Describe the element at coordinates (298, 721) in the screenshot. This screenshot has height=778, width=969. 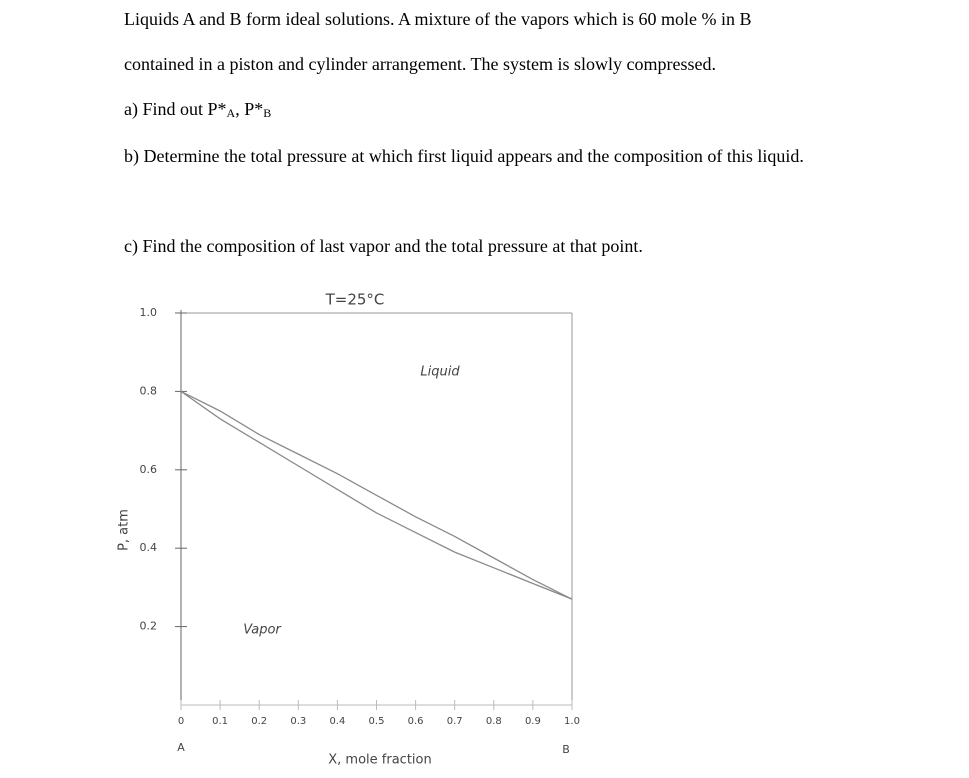
I see `x-tick-label: 0.3` at that location.